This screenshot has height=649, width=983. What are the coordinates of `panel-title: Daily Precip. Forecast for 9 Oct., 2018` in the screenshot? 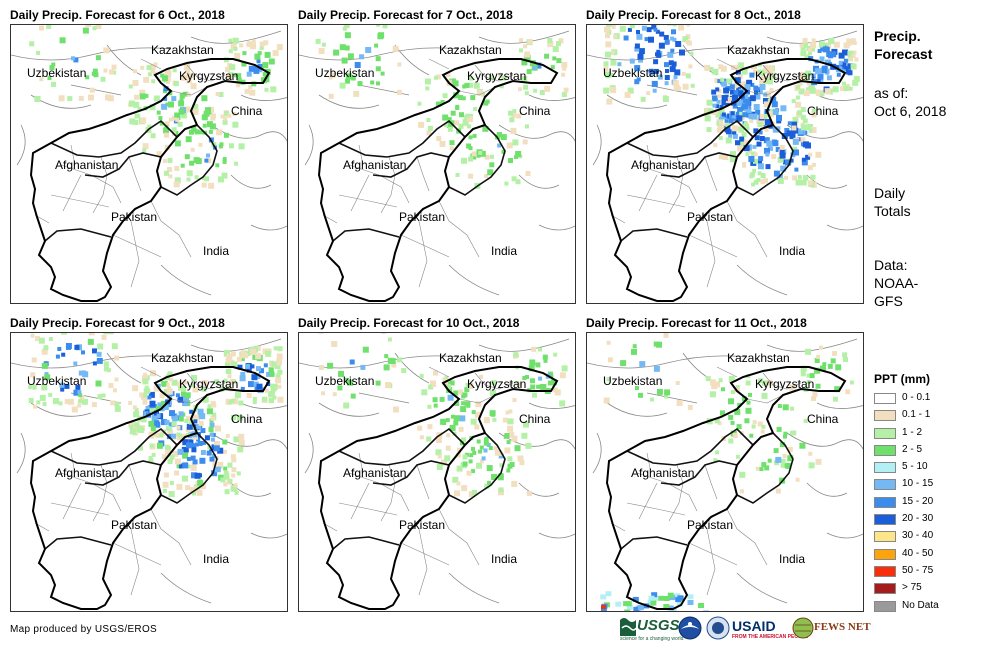 It's located at (117, 323).